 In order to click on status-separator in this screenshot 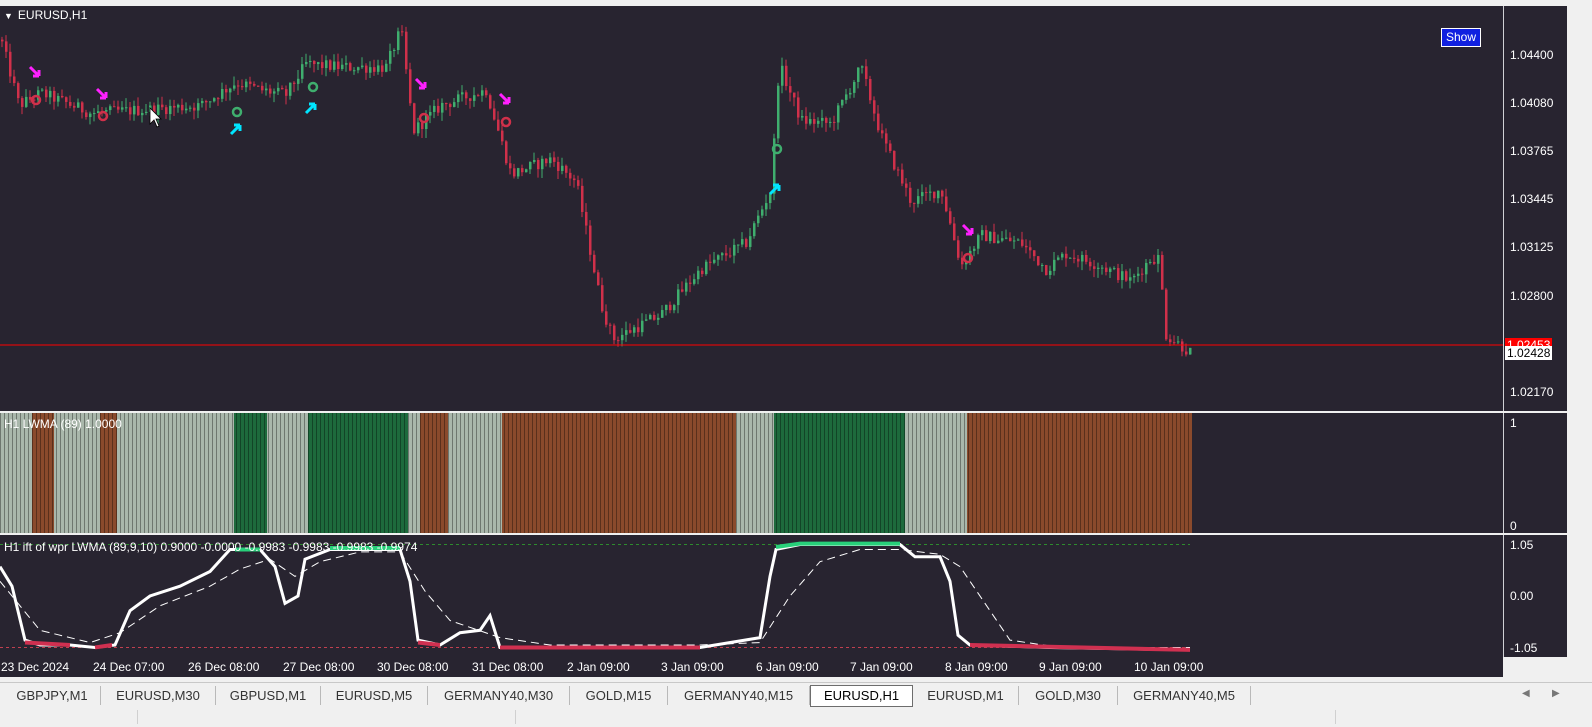, I will do `click(137, 717)`.